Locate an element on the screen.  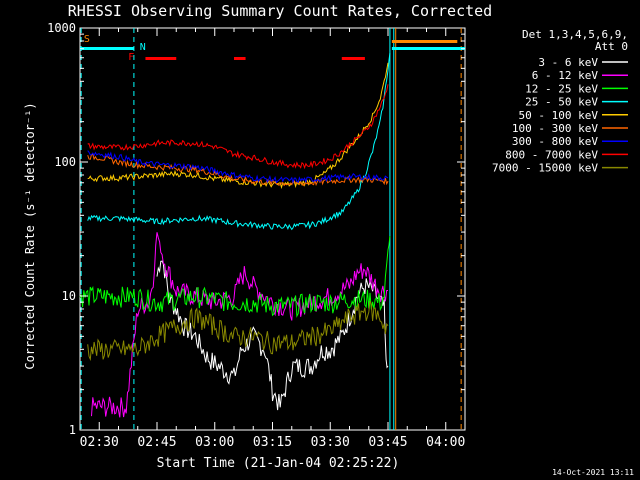
flag-labels: S NF is located at coordinates (115, 48).